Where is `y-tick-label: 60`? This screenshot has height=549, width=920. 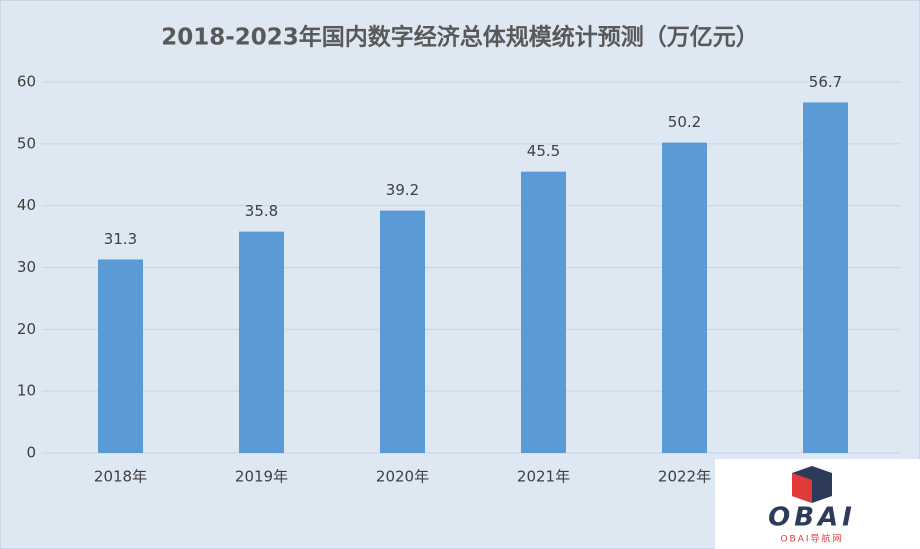 y-tick-label: 60 is located at coordinates (26, 82).